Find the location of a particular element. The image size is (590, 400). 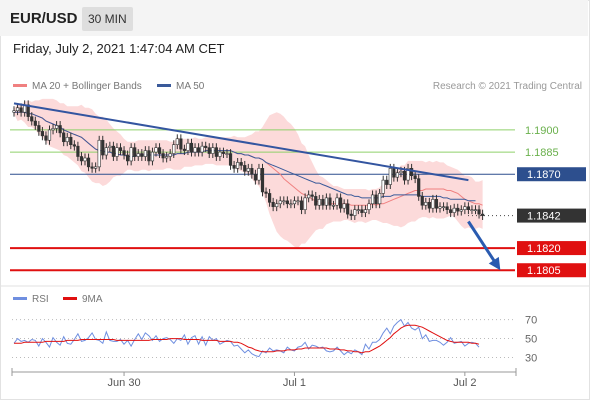

ma50-swatch is located at coordinates (164, 85).